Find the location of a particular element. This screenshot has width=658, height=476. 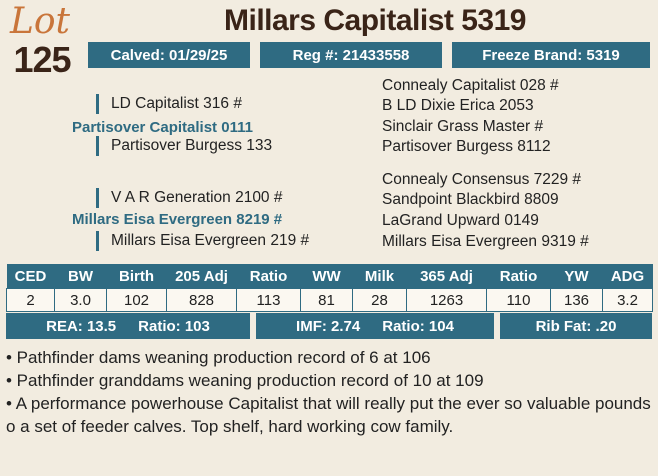

pedigree-right-line: Connealy Consensus 7229 # is located at coordinates (482, 179).